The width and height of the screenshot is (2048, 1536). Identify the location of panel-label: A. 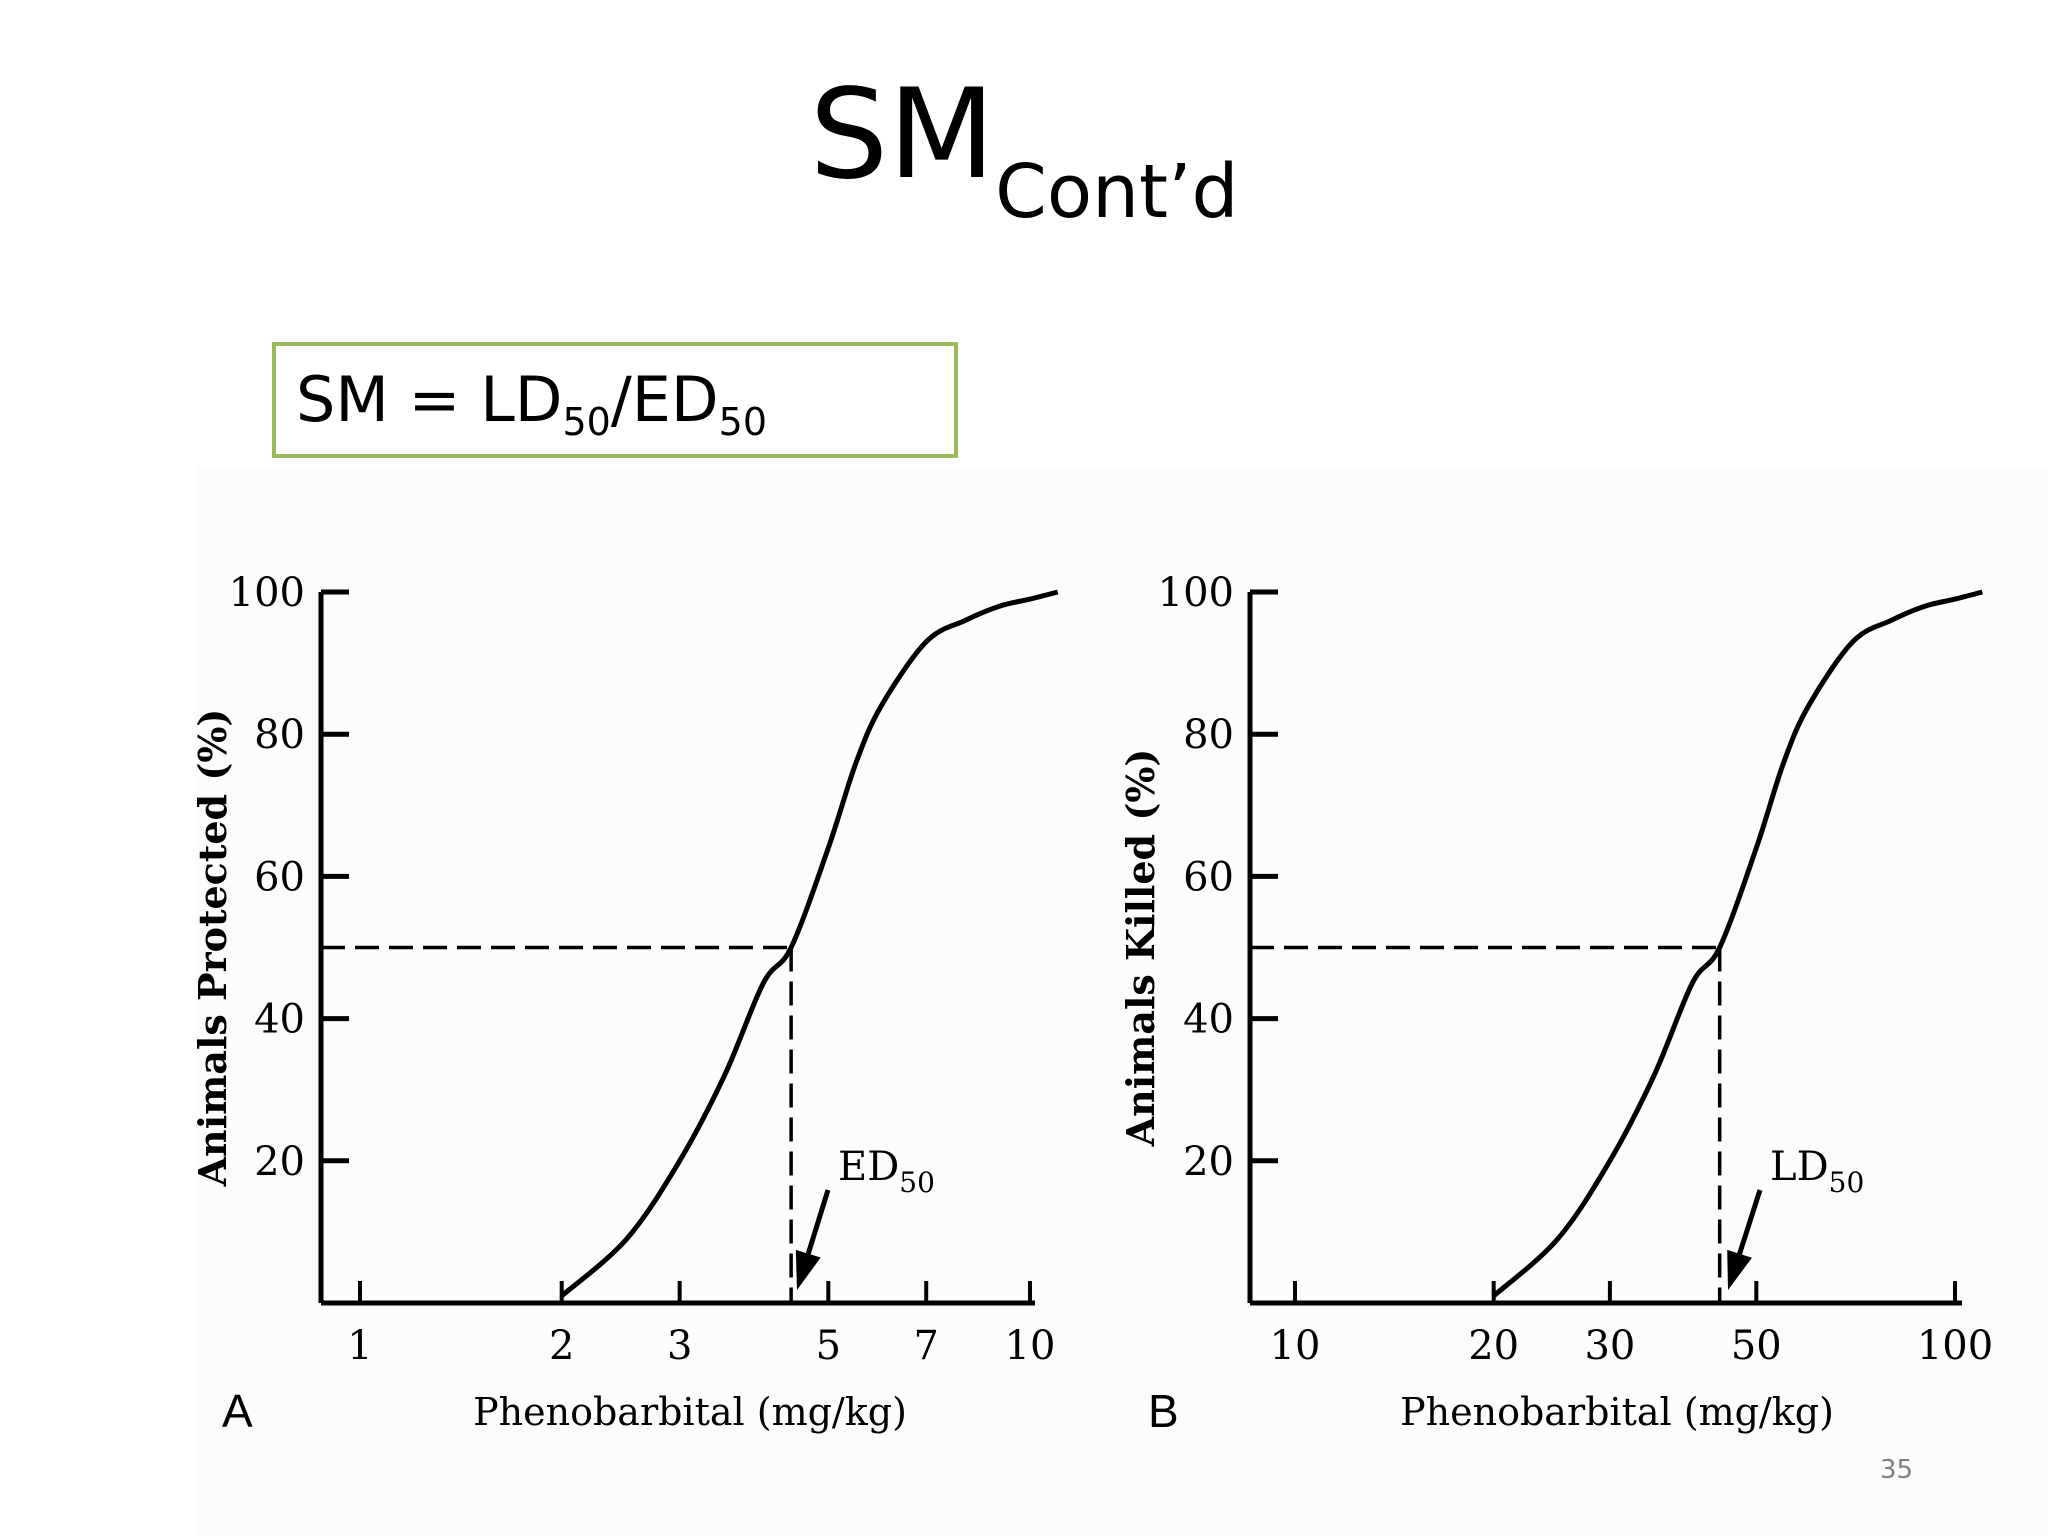
(237, 1411).